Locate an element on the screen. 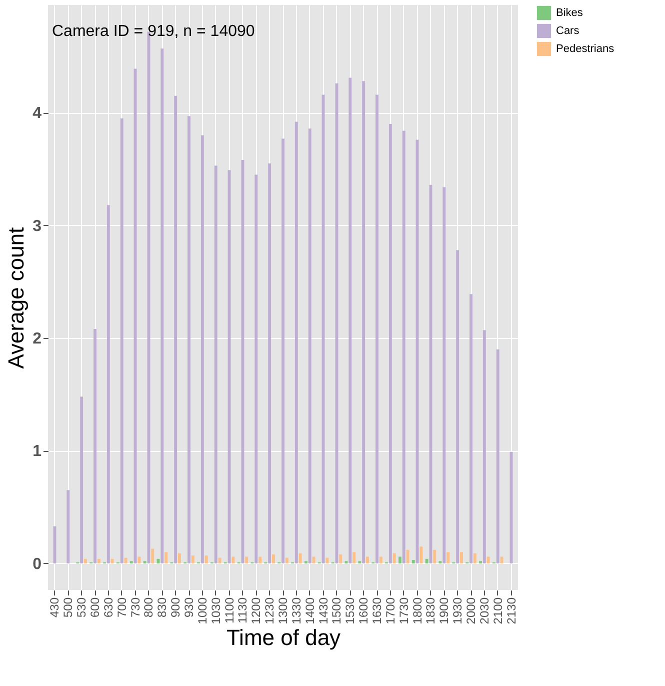 This screenshot has height=686, width=665. x-tick-label: 2030 is located at coordinates (484, 610).